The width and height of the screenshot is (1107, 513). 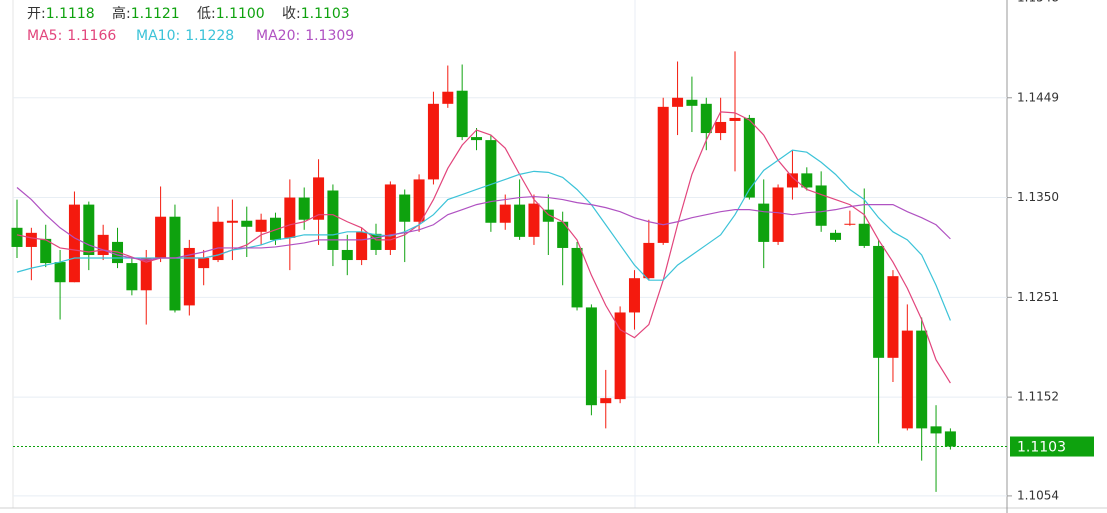 I want to click on ohlc-item: 开:1.1118, so click(x=61, y=14).